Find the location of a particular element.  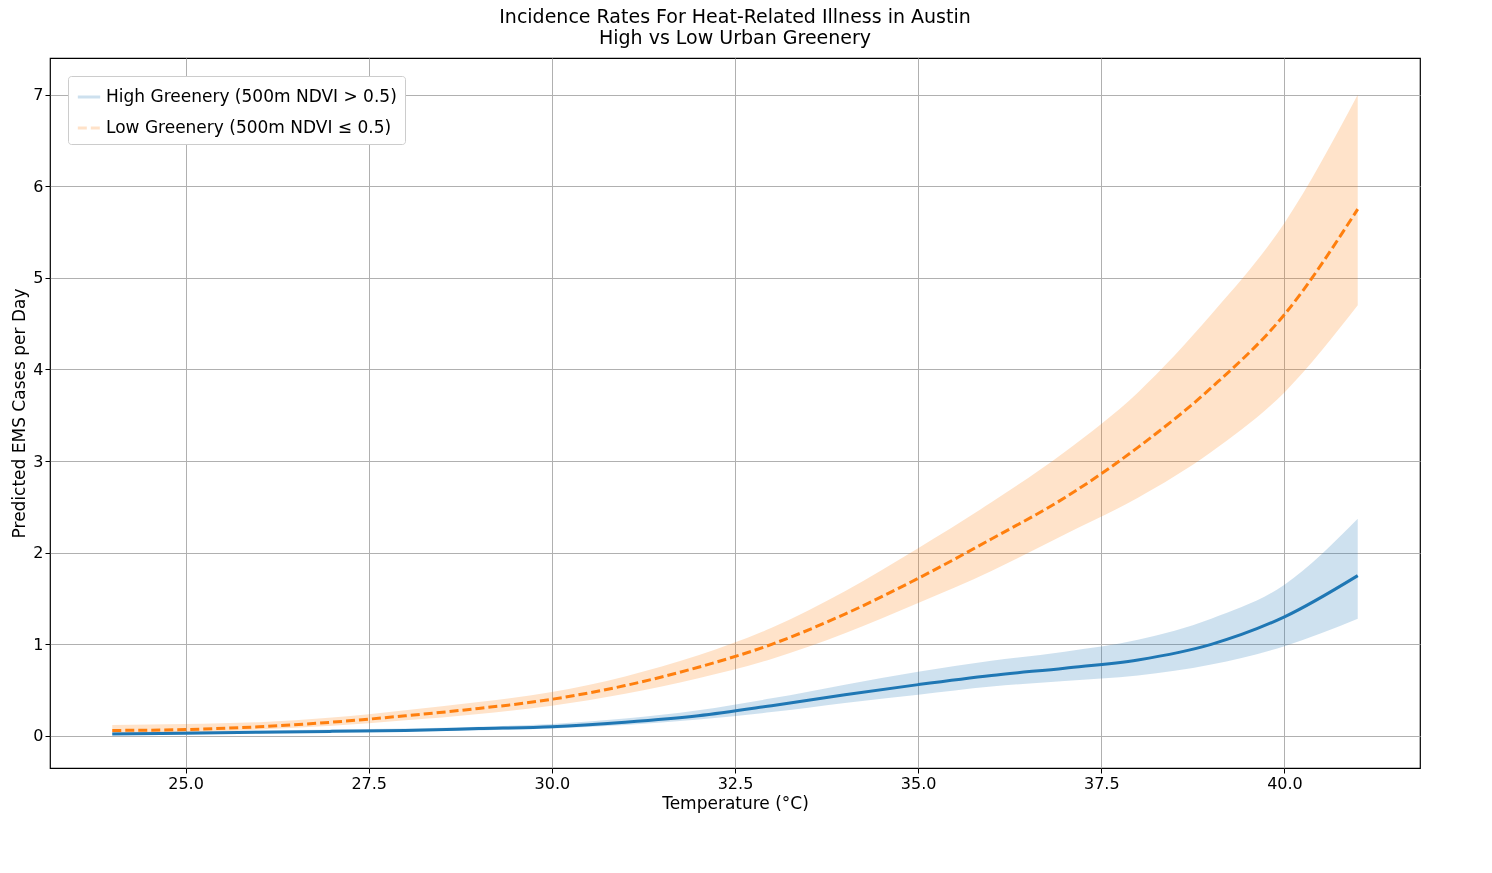

y-tick-label: 5 is located at coordinates (38, 278).